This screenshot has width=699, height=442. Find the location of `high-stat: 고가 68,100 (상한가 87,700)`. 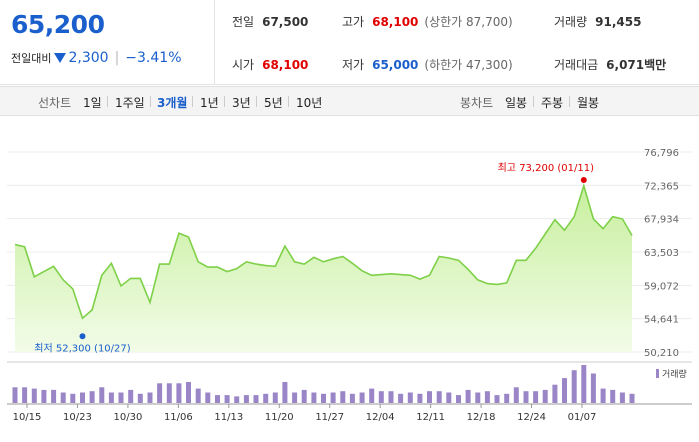

high-stat: 고가 68,100 (상한가 87,700) is located at coordinates (427, 21).